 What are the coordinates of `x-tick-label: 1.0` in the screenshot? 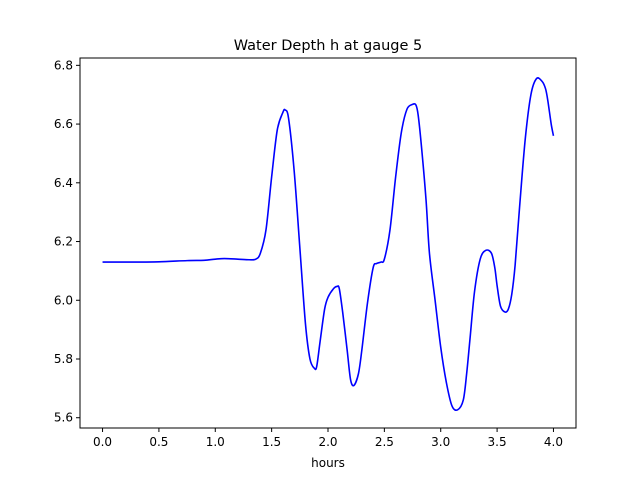 It's located at (215, 442).